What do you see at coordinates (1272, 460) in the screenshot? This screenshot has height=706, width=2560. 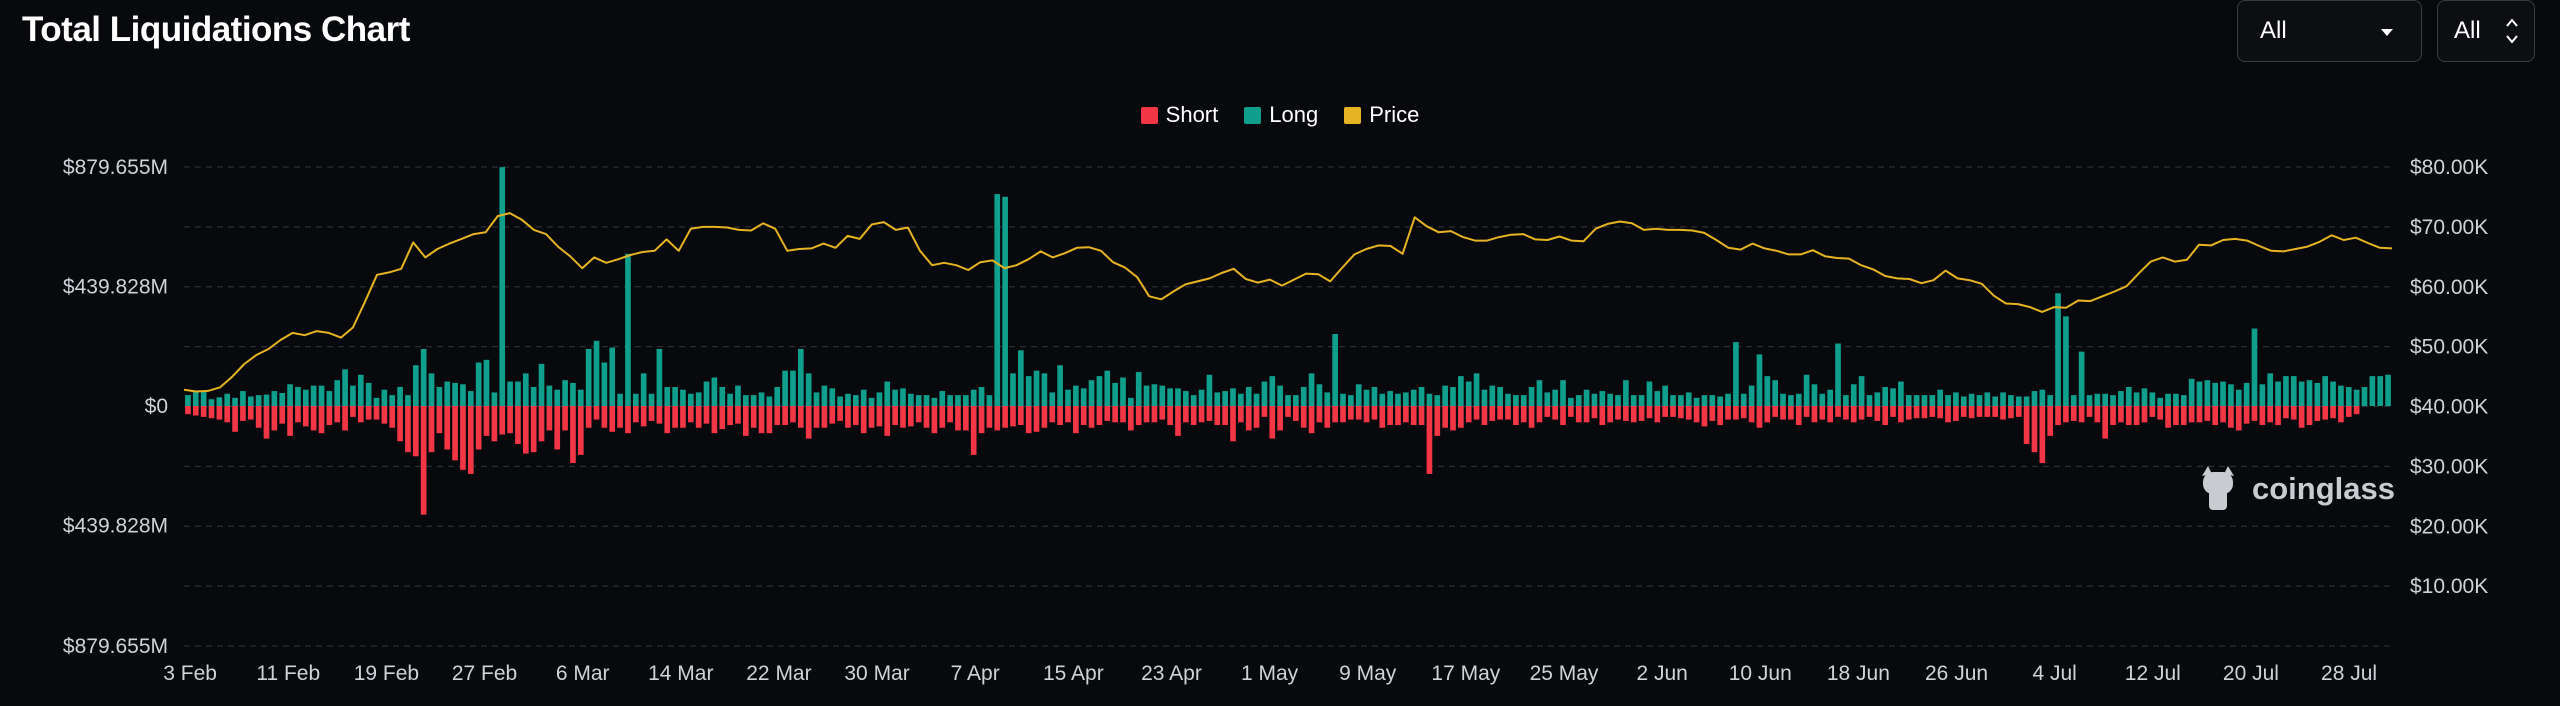 I see `short-bars` at bounding box center [1272, 460].